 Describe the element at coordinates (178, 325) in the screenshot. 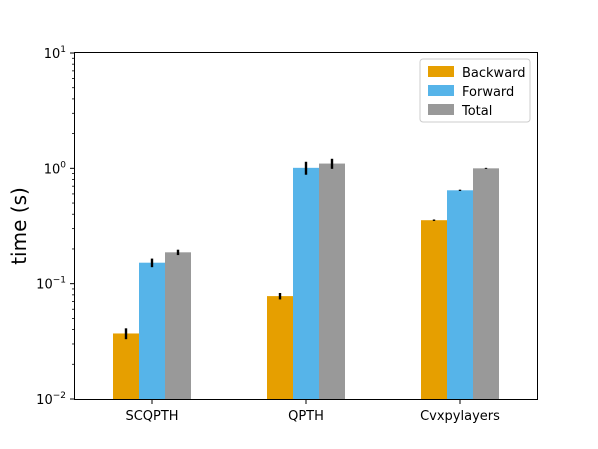

I see `bar-total-scqpth` at that location.